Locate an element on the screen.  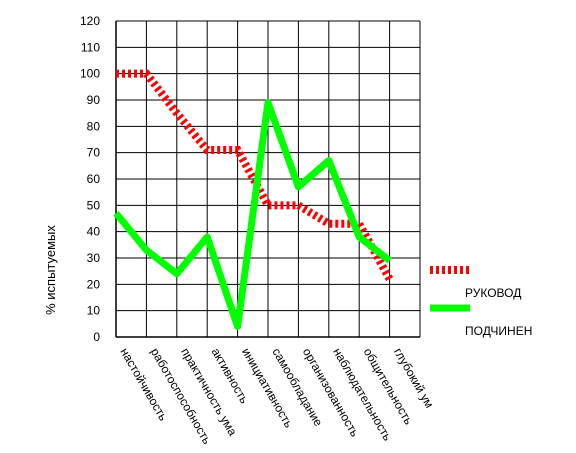
y-tick-labels: 0 10 20 30 40 50 60 70 80 90 100 110 120 is located at coordinates (90, 179).